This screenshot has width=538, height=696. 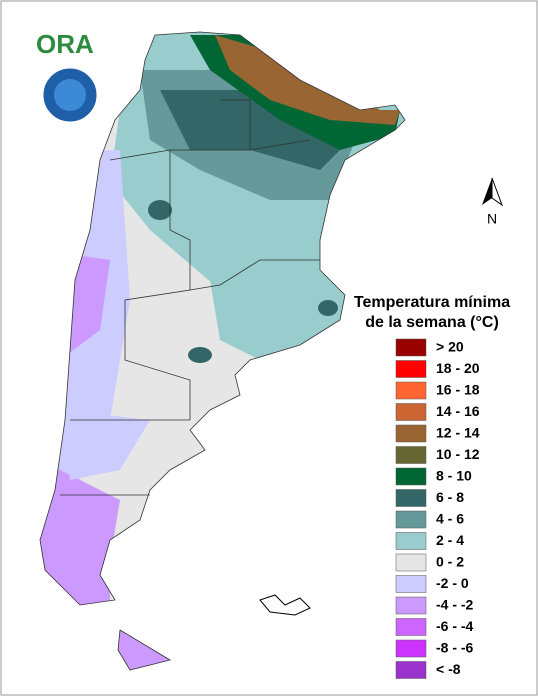 I want to click on legend-title: Temperatura mínima, so click(x=432, y=302).